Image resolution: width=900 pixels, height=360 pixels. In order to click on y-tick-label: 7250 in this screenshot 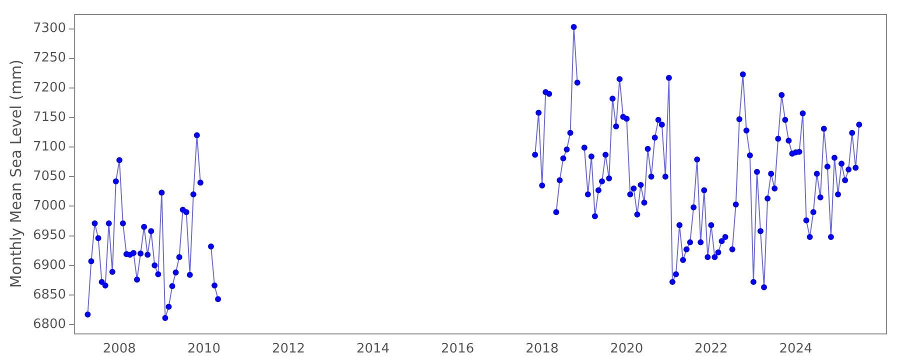, I will do `click(49, 58)`.